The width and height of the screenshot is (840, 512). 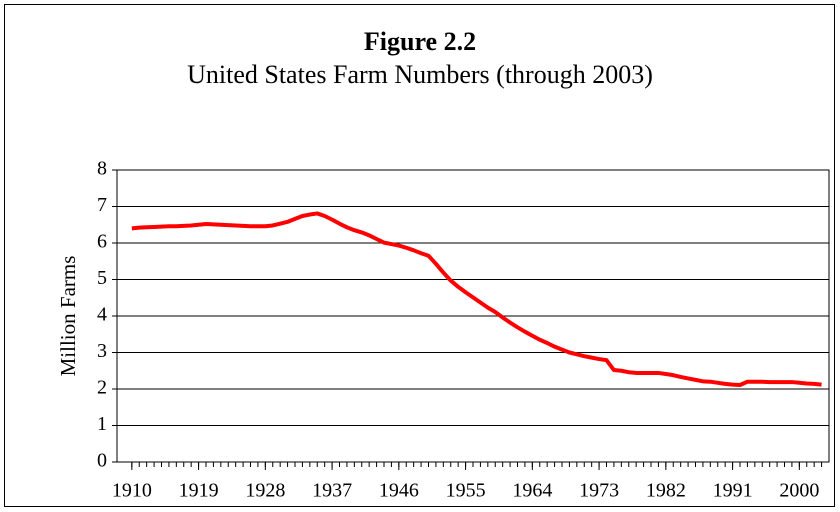 What do you see at coordinates (102, 461) in the screenshot?
I see `y-tick-label: 0` at bounding box center [102, 461].